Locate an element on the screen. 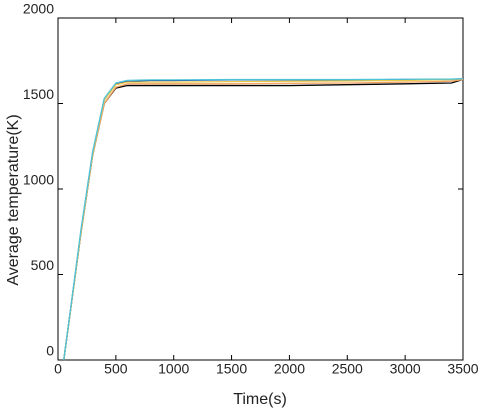 The height and width of the screenshot is (416, 480). y-tick-label: 1000 is located at coordinates (38, 180).